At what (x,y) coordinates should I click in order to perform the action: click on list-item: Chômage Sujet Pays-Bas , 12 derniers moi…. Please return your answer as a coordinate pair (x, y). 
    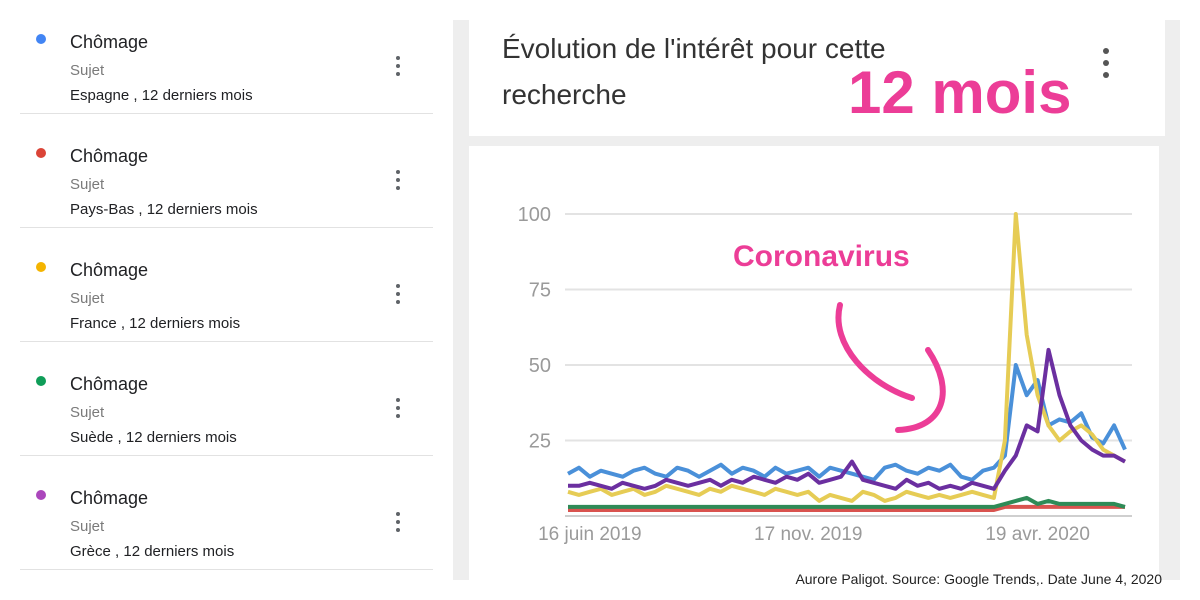
    Looking at the image, I should click on (226, 171).